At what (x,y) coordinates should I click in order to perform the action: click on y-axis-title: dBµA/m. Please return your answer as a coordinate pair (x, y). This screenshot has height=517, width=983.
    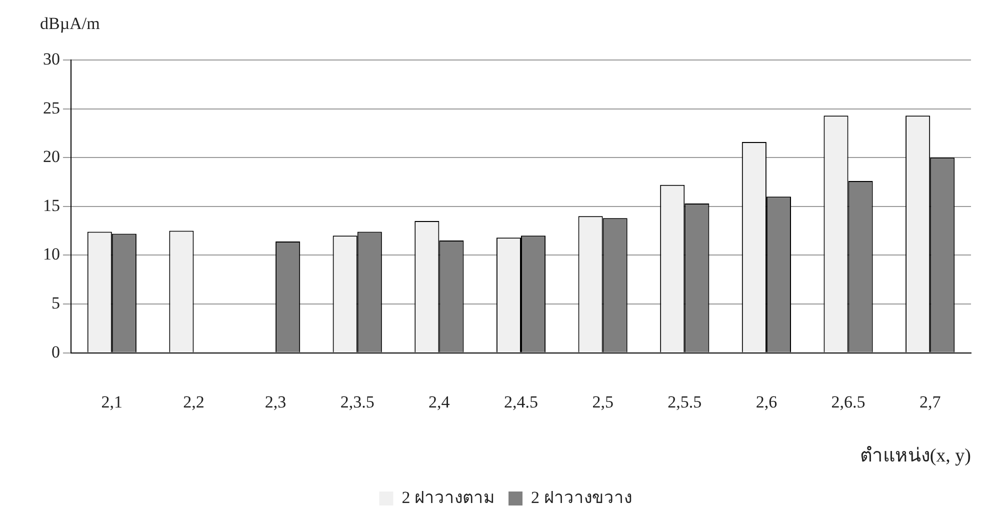
    Looking at the image, I should click on (70, 24).